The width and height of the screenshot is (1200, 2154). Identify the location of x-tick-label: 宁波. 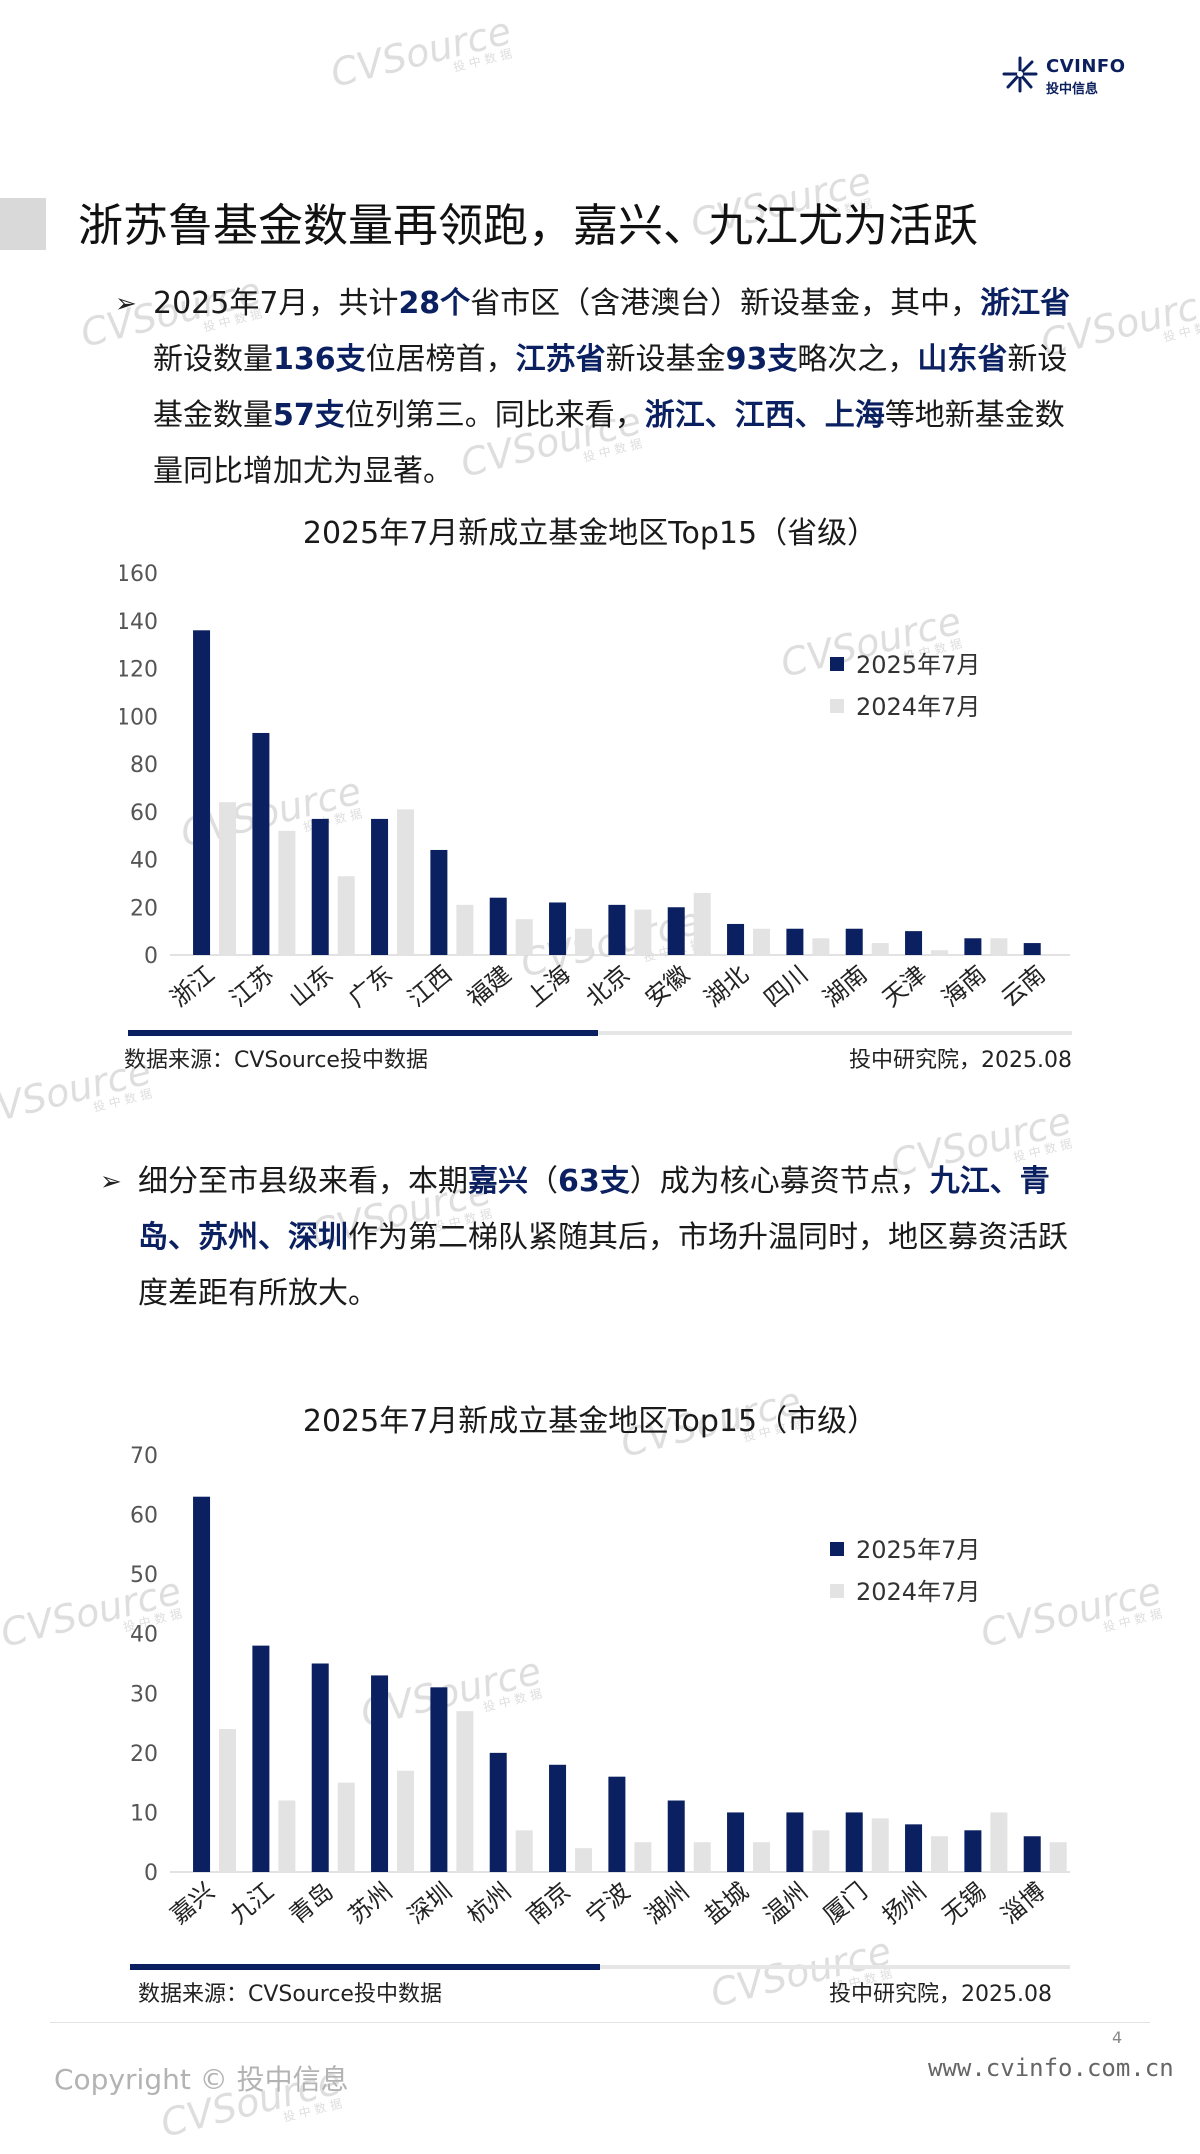
(607, 1903).